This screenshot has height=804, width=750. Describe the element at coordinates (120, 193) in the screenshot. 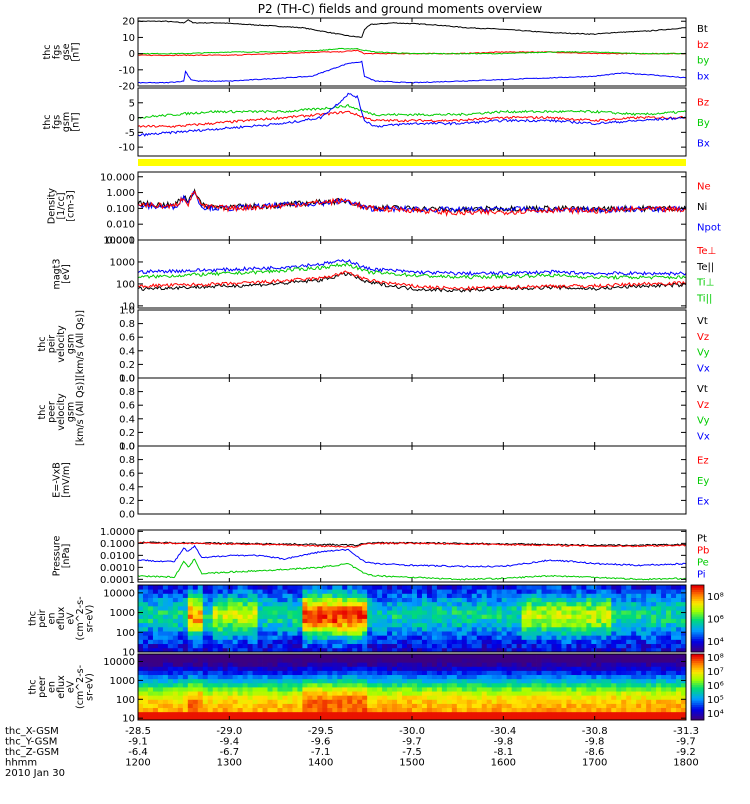

I see `y-tick-label: 1.000` at that location.